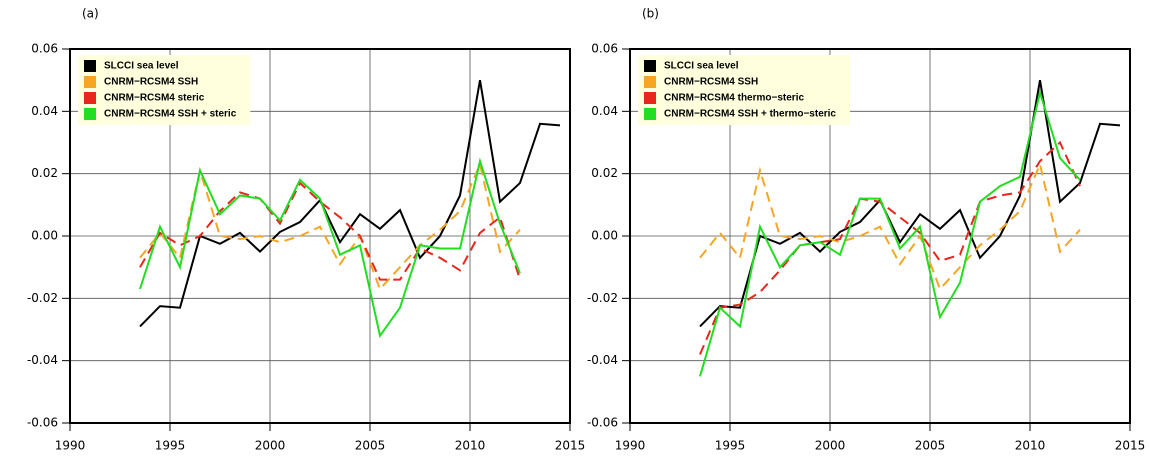 Image resolution: width=1150 pixels, height=462 pixels. Describe the element at coordinates (170, 114) in the screenshot. I see `legend-label: CNRM−RCSM4 SSH + steric` at that location.